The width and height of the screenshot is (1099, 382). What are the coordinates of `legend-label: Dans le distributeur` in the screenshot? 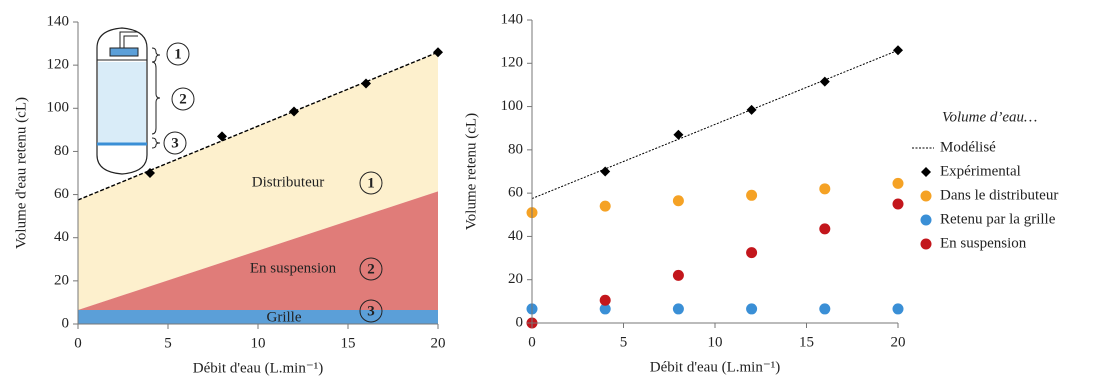 It's located at (999, 195).